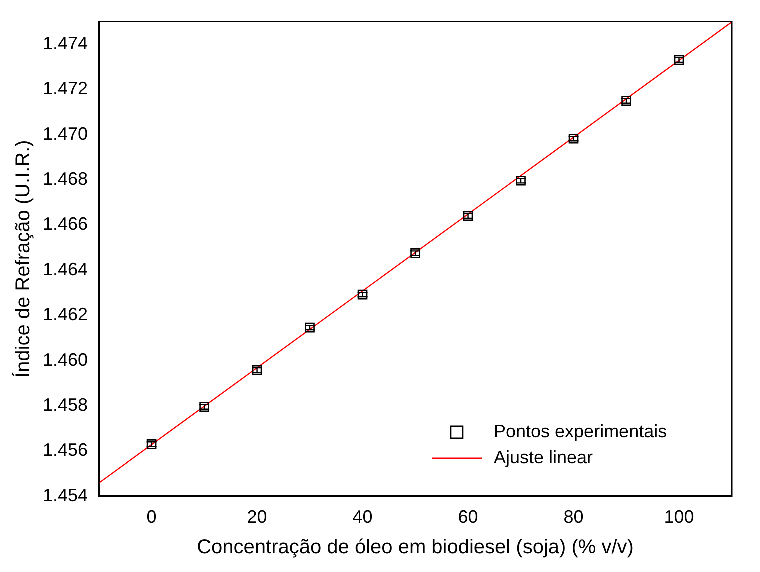  I want to click on y-tick-label: 1.466, so click(65, 224).